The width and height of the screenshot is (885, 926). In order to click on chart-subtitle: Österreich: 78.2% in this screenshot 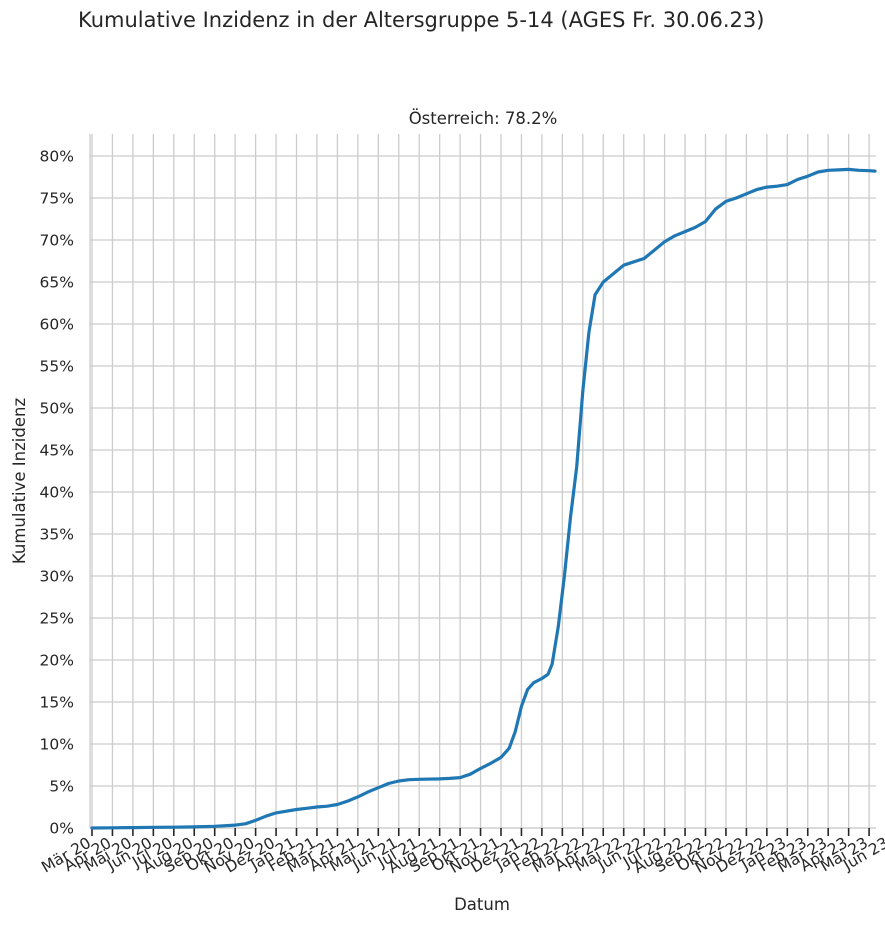, I will do `click(483, 118)`.